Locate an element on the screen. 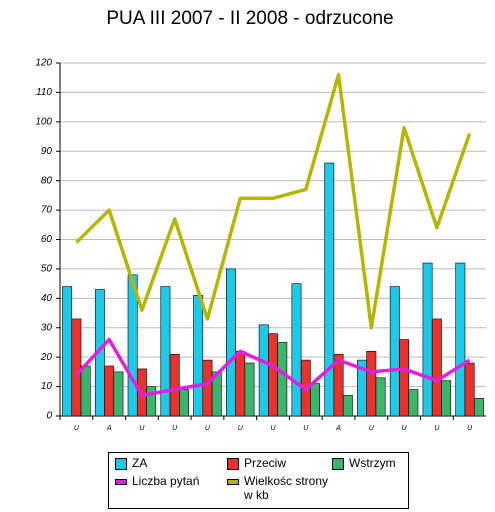 The width and height of the screenshot is (495, 512). legend-item: Wielkośc strony w kb is located at coordinates (277, 489).